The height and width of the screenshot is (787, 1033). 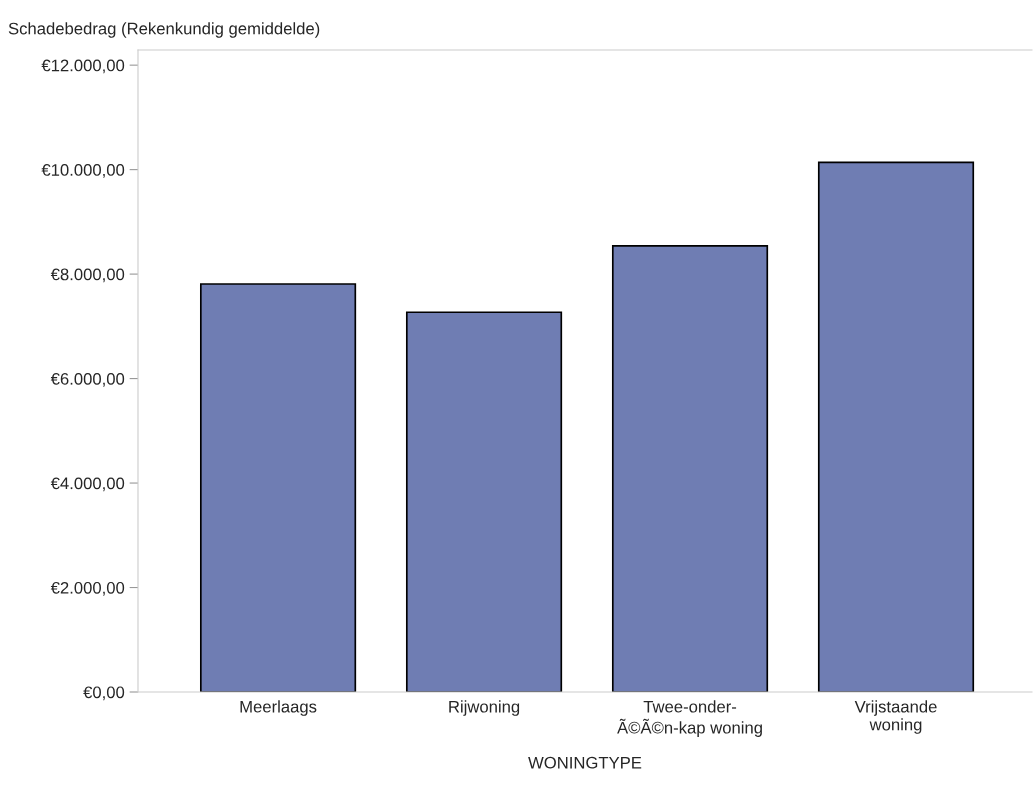 What do you see at coordinates (83, 66) in the screenshot?
I see `y-tick-label: €12.000,00` at bounding box center [83, 66].